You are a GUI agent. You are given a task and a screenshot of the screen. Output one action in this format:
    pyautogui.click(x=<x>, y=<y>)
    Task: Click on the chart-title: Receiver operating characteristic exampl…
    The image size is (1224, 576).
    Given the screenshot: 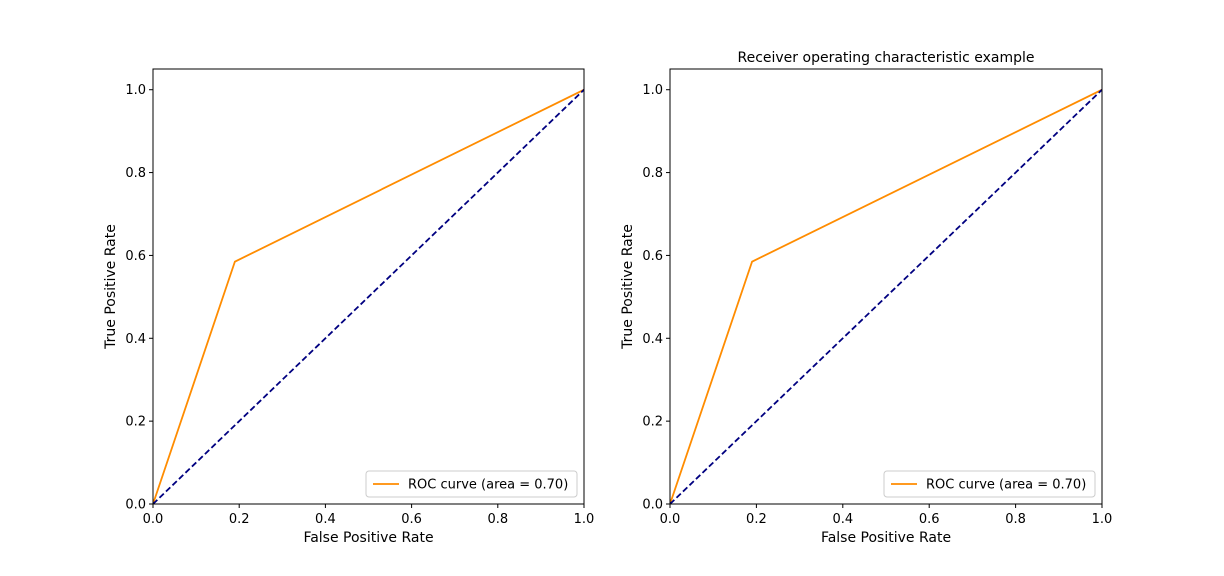 What is the action you would take?
    pyautogui.click(x=885, y=58)
    